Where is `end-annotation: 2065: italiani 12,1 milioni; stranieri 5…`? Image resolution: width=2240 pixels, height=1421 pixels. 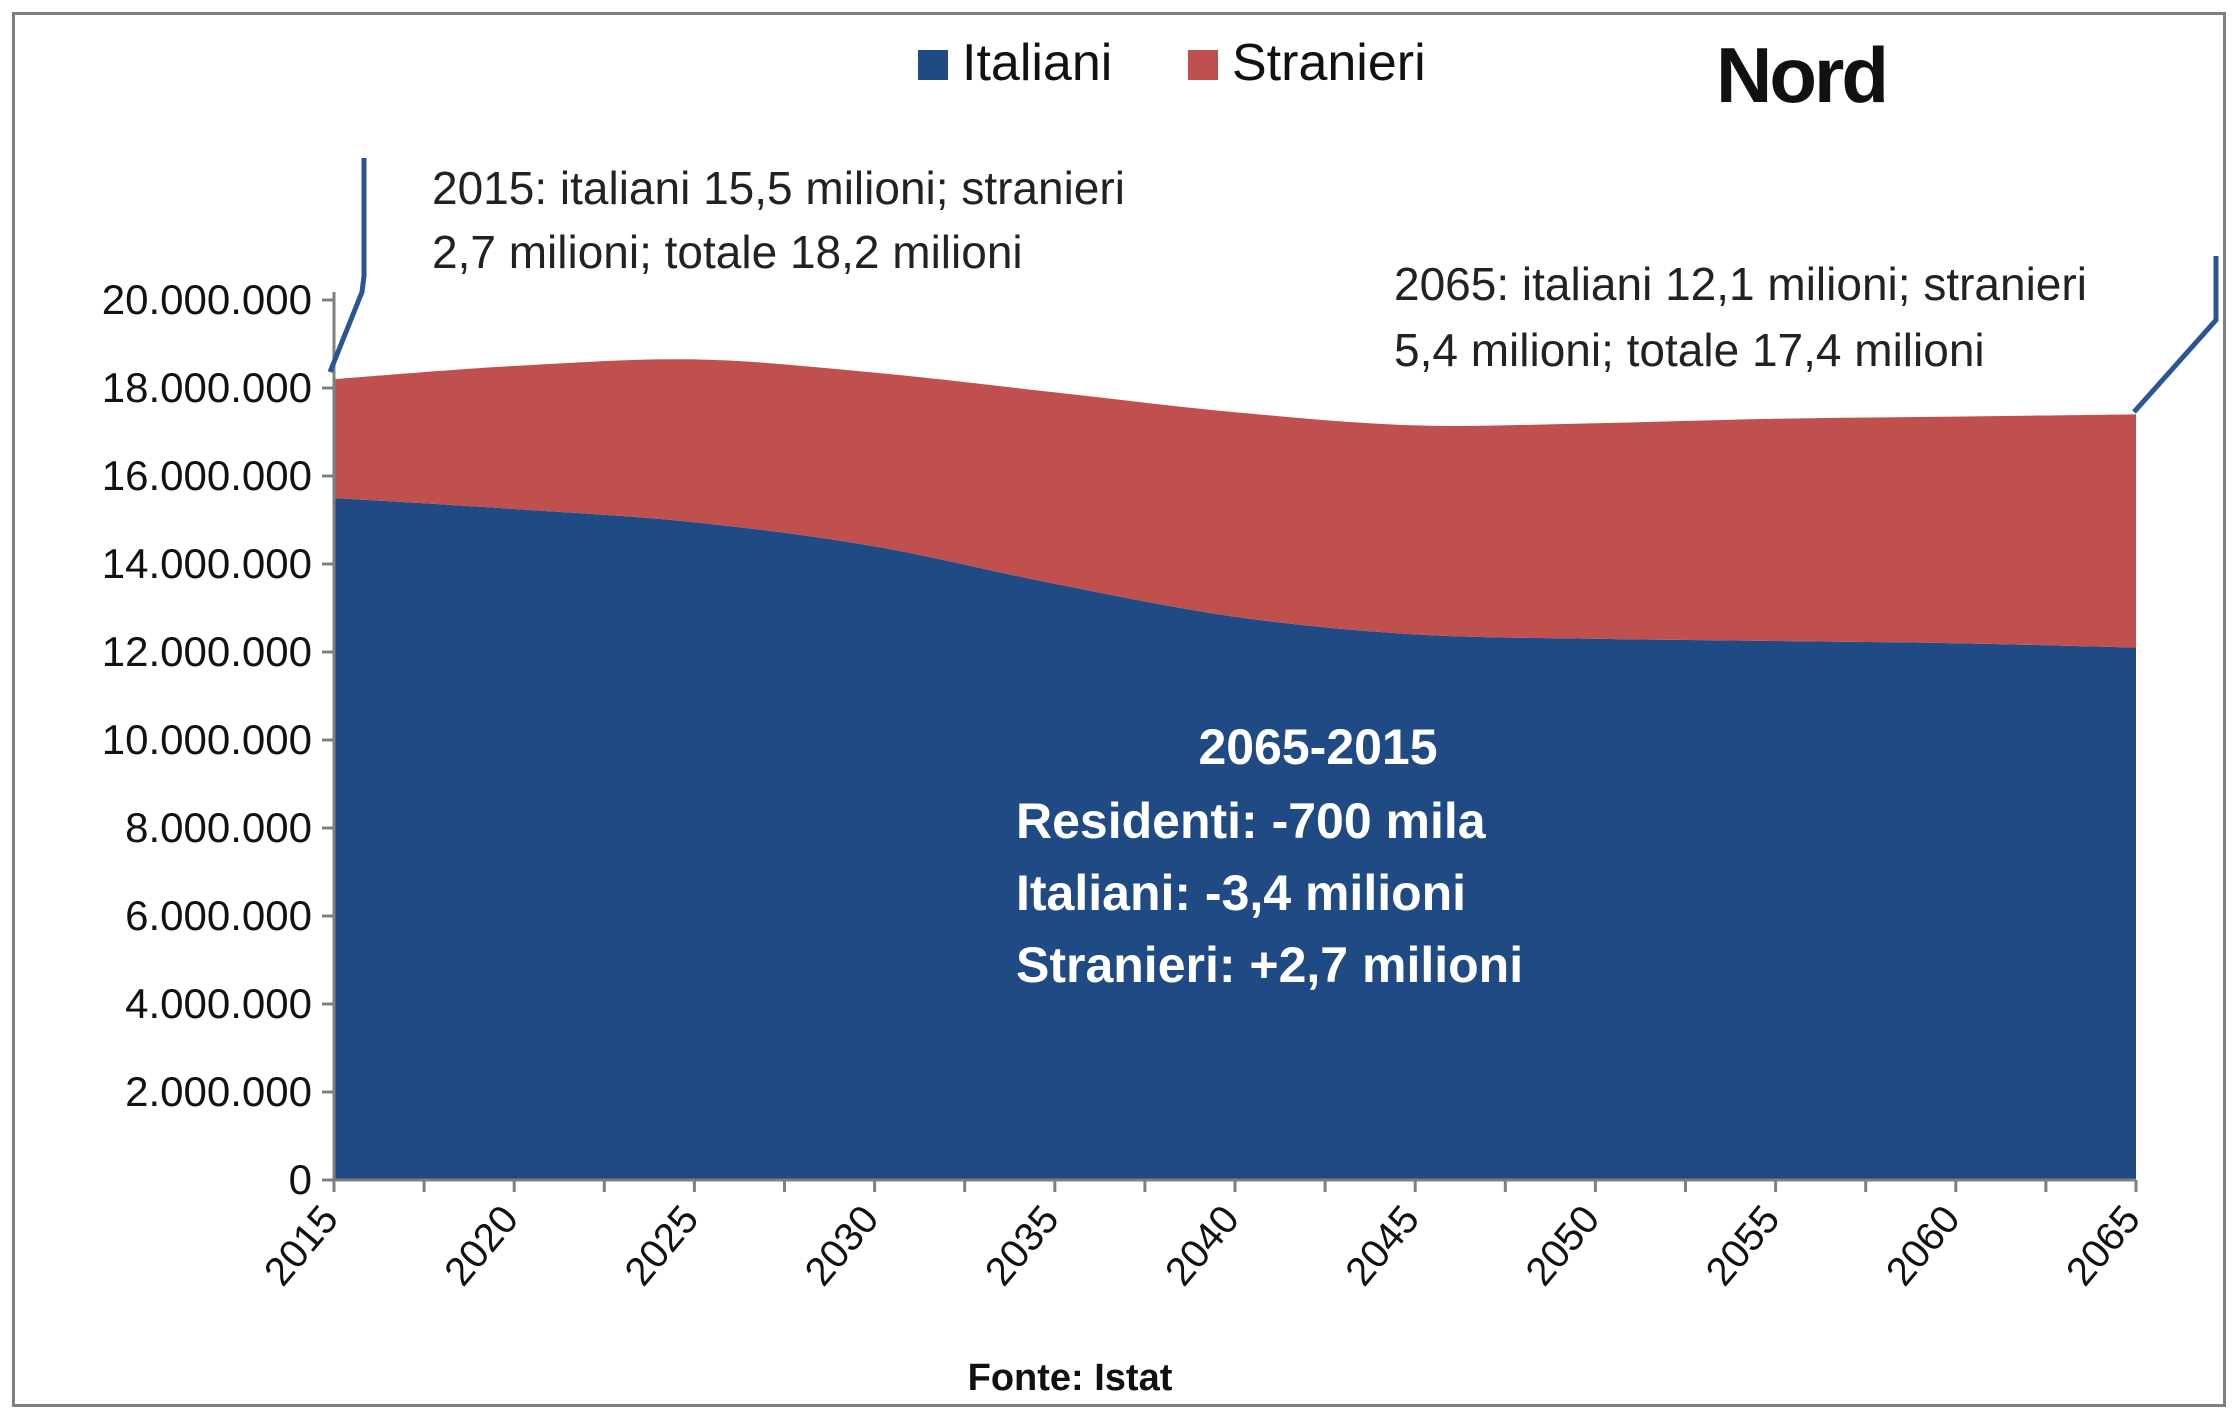
end-annotation: 2065: italiani 12,1 milioni; stranieri 5… is located at coordinates (1806, 335).